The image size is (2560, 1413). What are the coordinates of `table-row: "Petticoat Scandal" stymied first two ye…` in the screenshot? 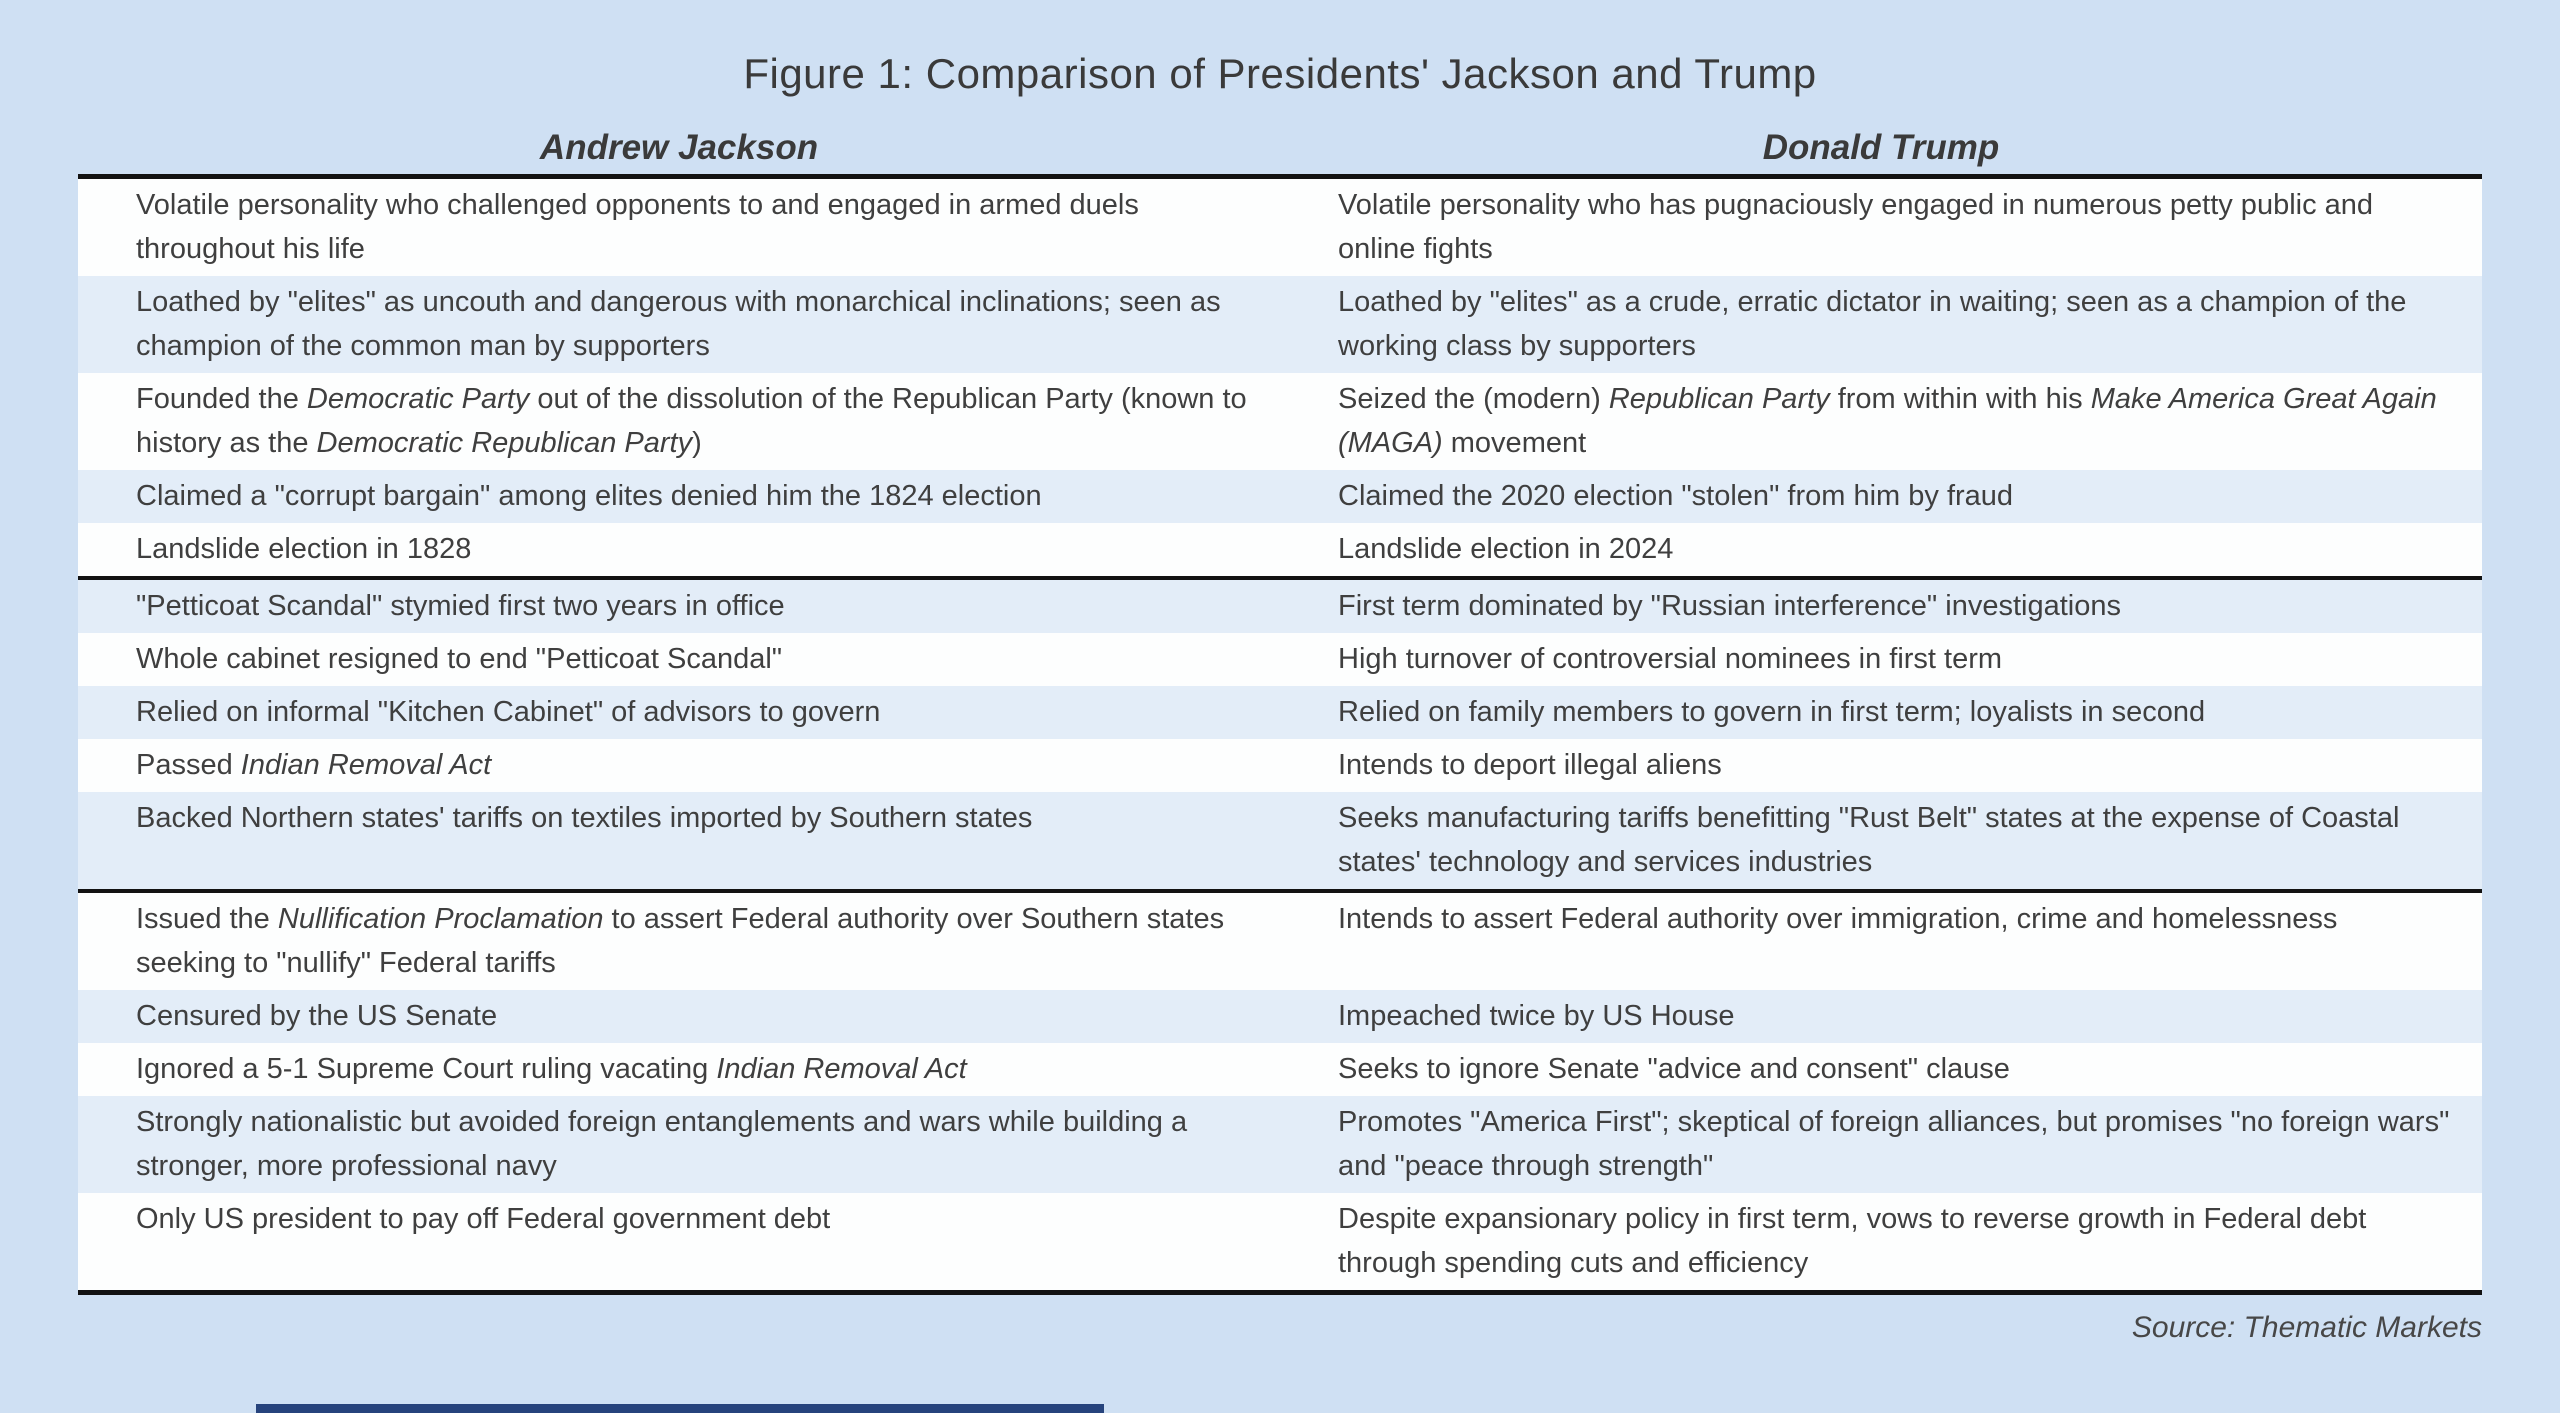 It's located at (1280, 606).